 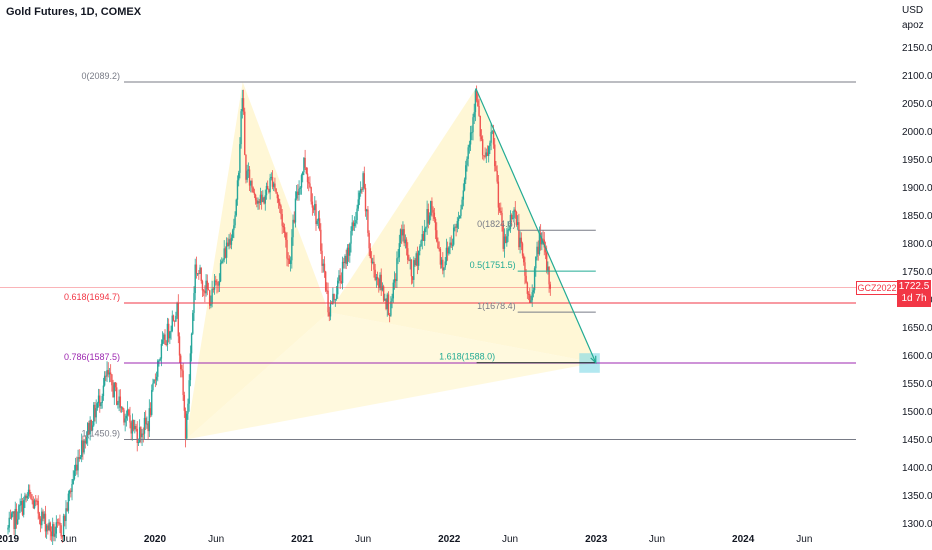 I want to click on current-price-value: 1722.5, so click(x=914, y=286).